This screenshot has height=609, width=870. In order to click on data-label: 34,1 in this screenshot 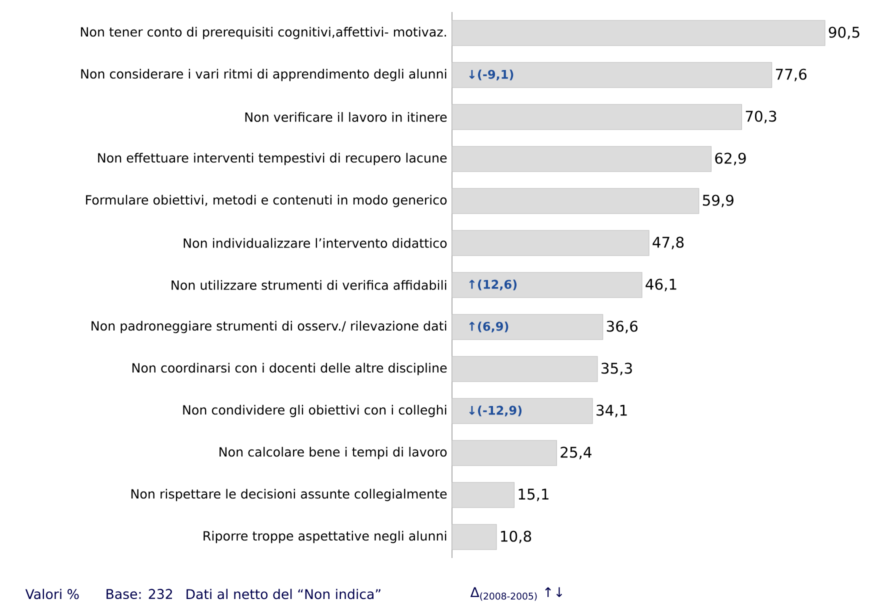, I will do `click(611, 411)`.